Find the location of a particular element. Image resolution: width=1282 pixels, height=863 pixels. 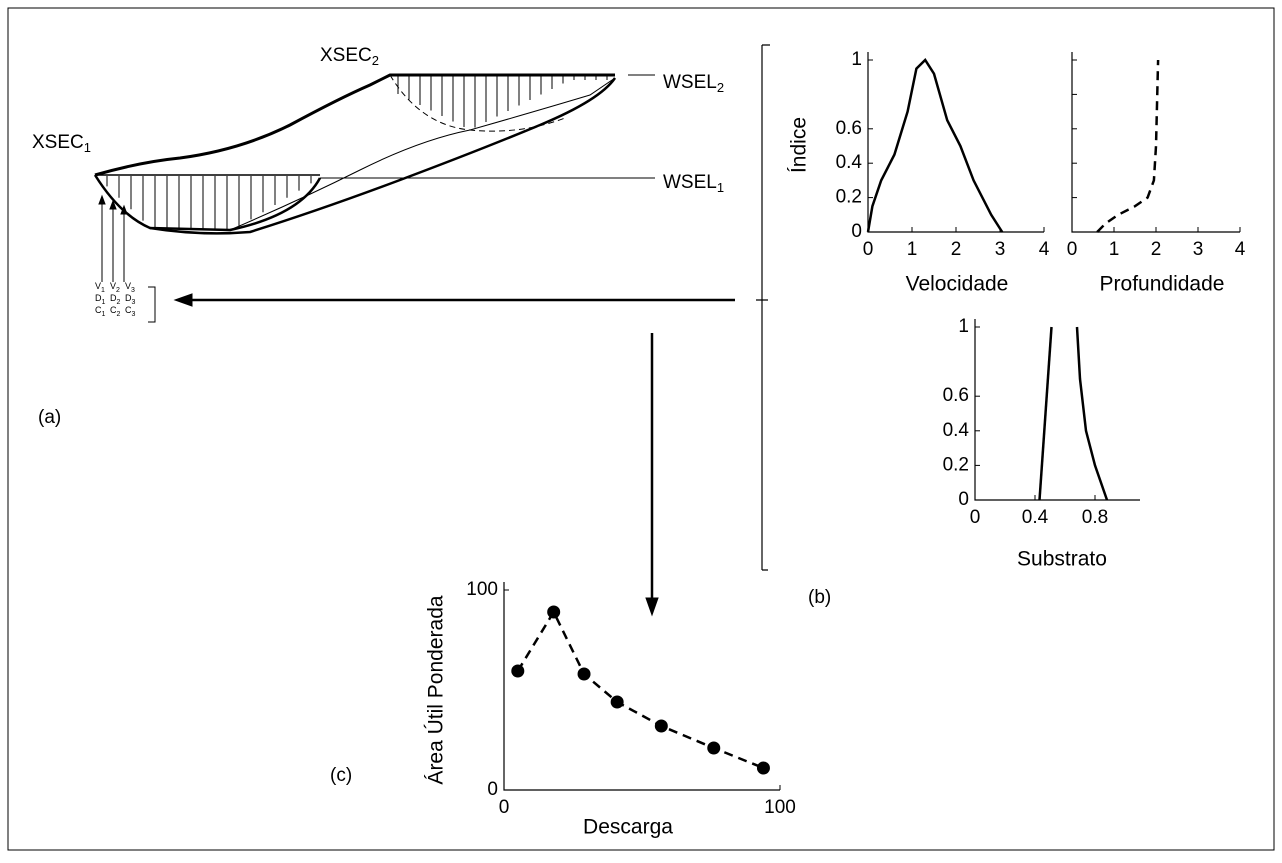

xsec-label: XSEC2 is located at coordinates (349, 56).